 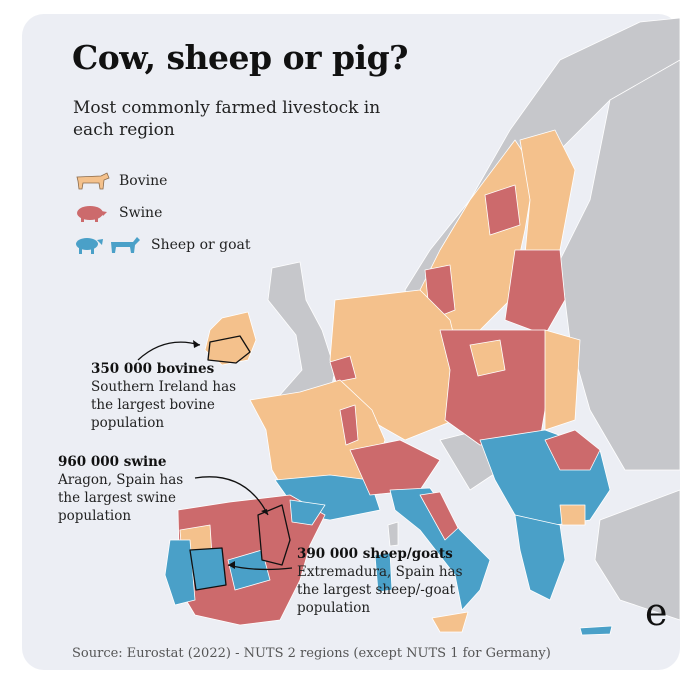 I want to click on legend-item-sheep-goat: Sheep or goat, so click(x=162, y=245).